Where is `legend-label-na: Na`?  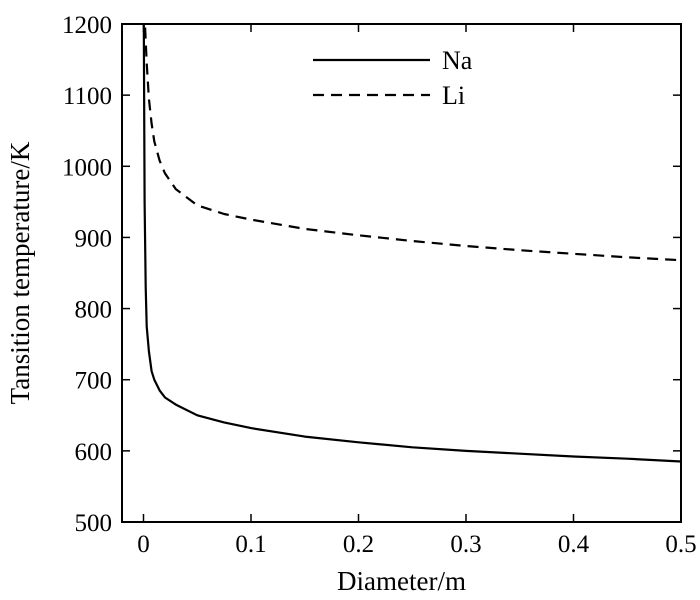
legend-label-na: Na is located at coordinates (457, 60).